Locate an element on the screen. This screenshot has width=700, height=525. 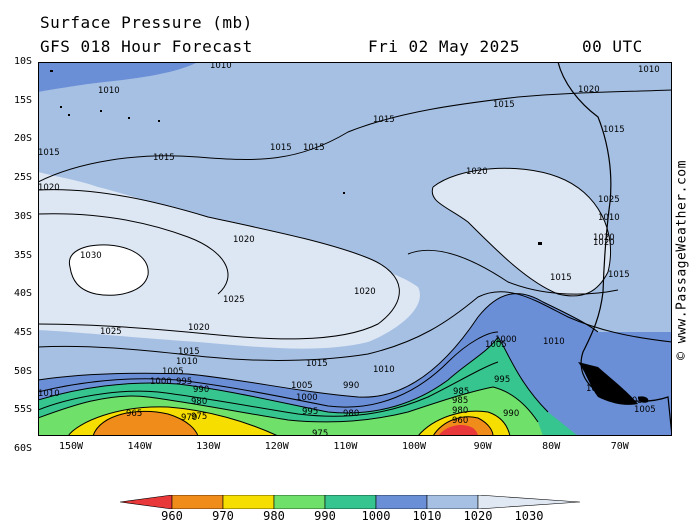
contour-label: 970 is located at coordinates (189, 418).